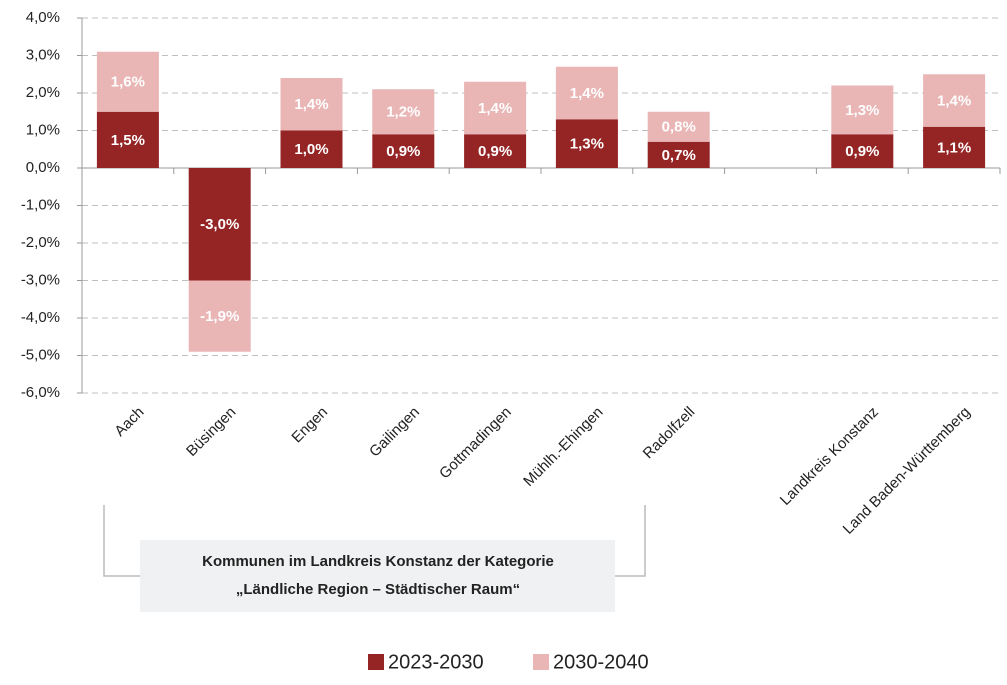 This screenshot has height=685, width=1007. I want to click on y-tick-label: 4,0%, so click(43, 17).